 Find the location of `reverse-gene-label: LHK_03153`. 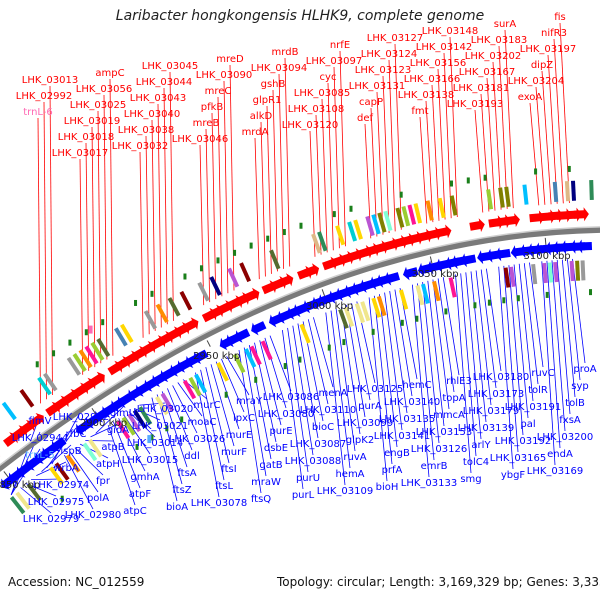

reverse-gene-label: LHK_03153 is located at coordinates (444, 432).